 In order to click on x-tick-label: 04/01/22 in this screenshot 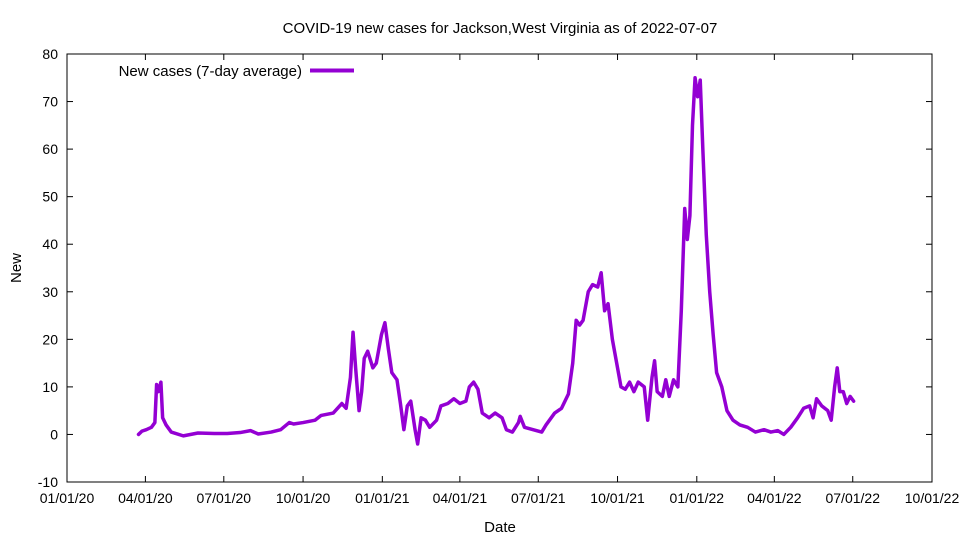, I will do `click(774, 498)`.